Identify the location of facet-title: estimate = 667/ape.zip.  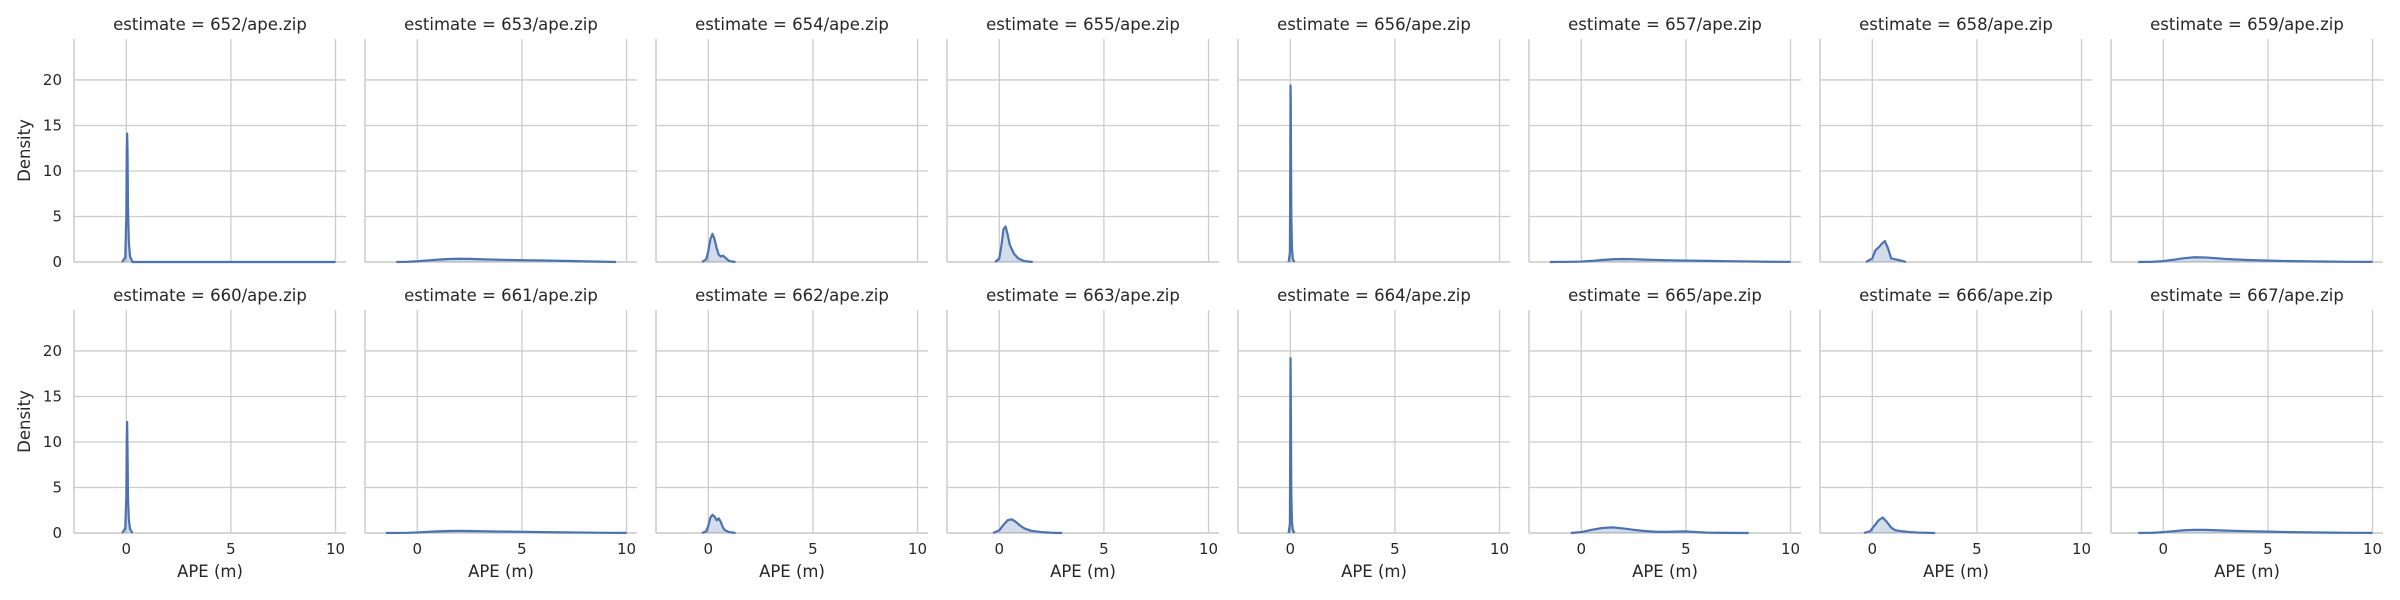
(2247, 295).